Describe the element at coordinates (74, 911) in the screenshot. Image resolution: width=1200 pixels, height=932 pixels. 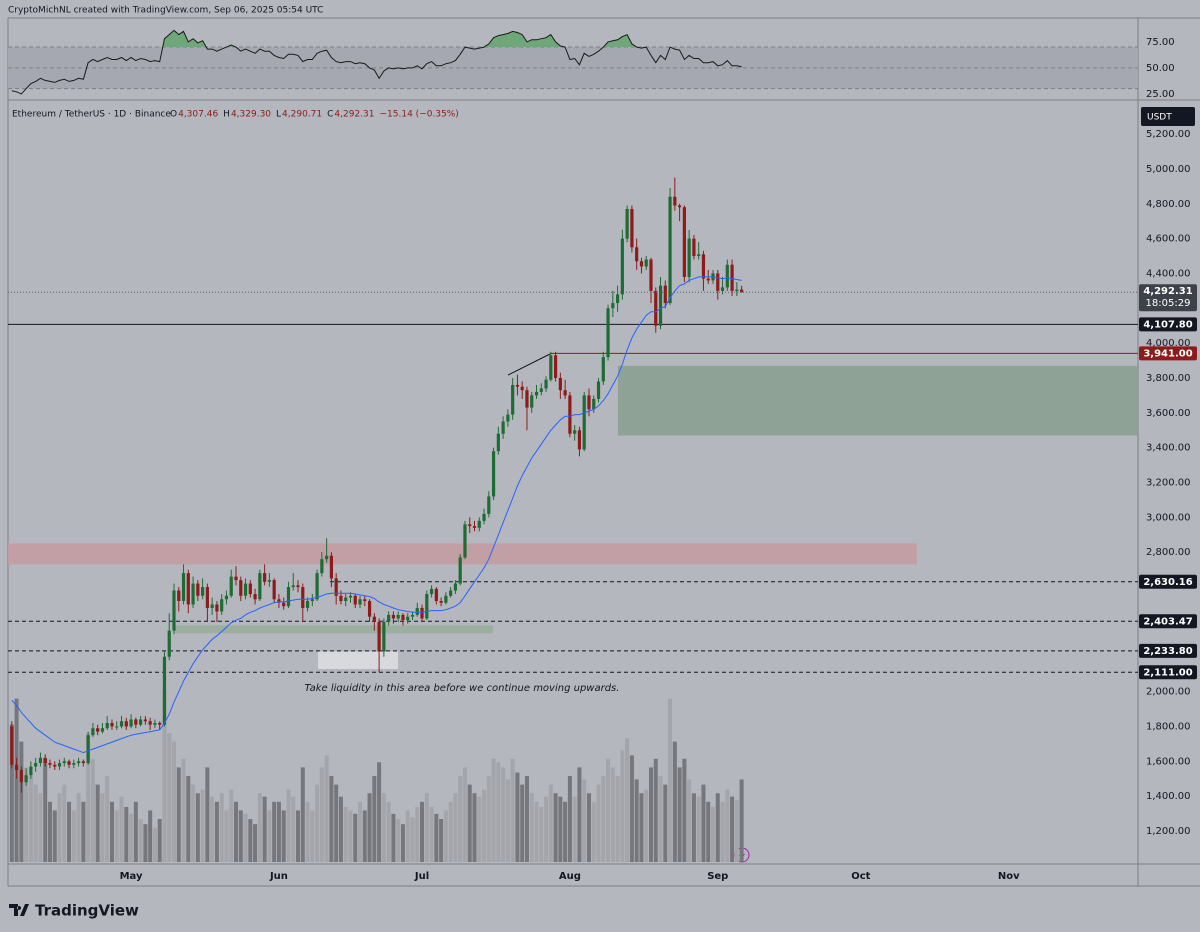
I see `brand-logo: TradingView` at that location.